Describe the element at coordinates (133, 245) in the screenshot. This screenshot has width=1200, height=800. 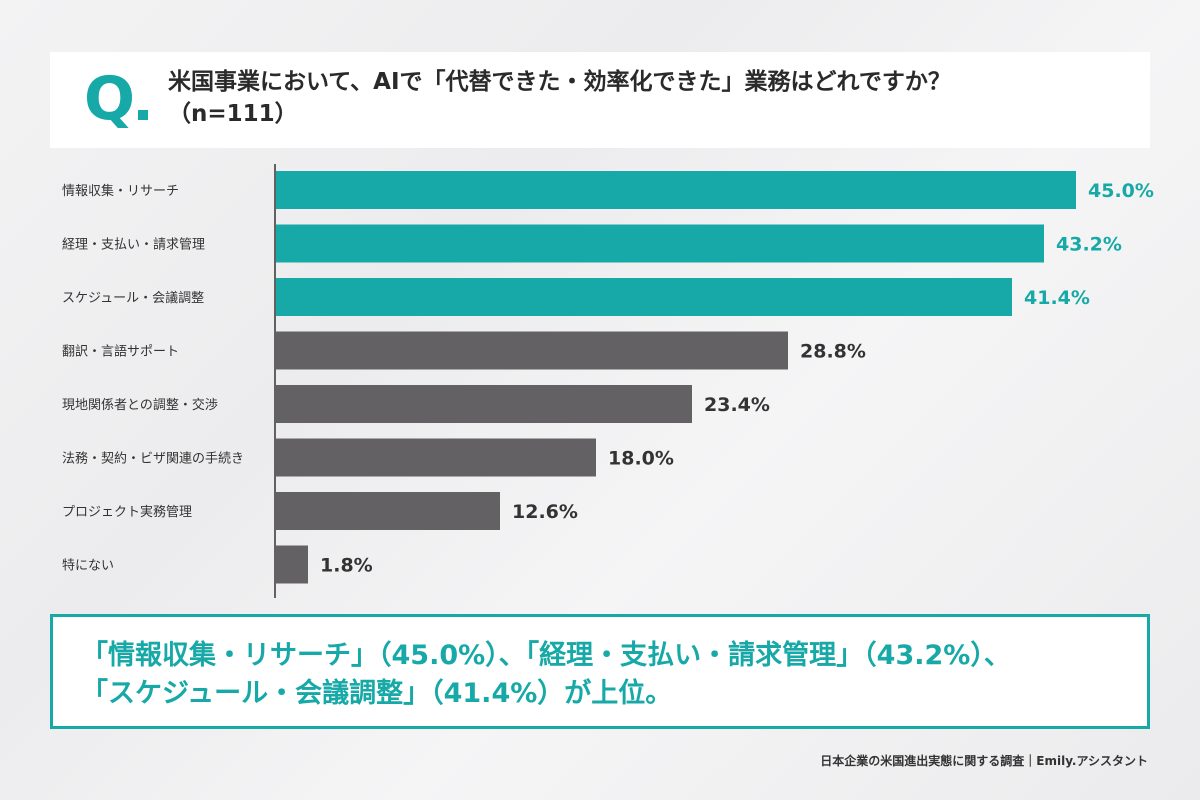
I see `category-label: 経理・支払い・請求管理` at that location.